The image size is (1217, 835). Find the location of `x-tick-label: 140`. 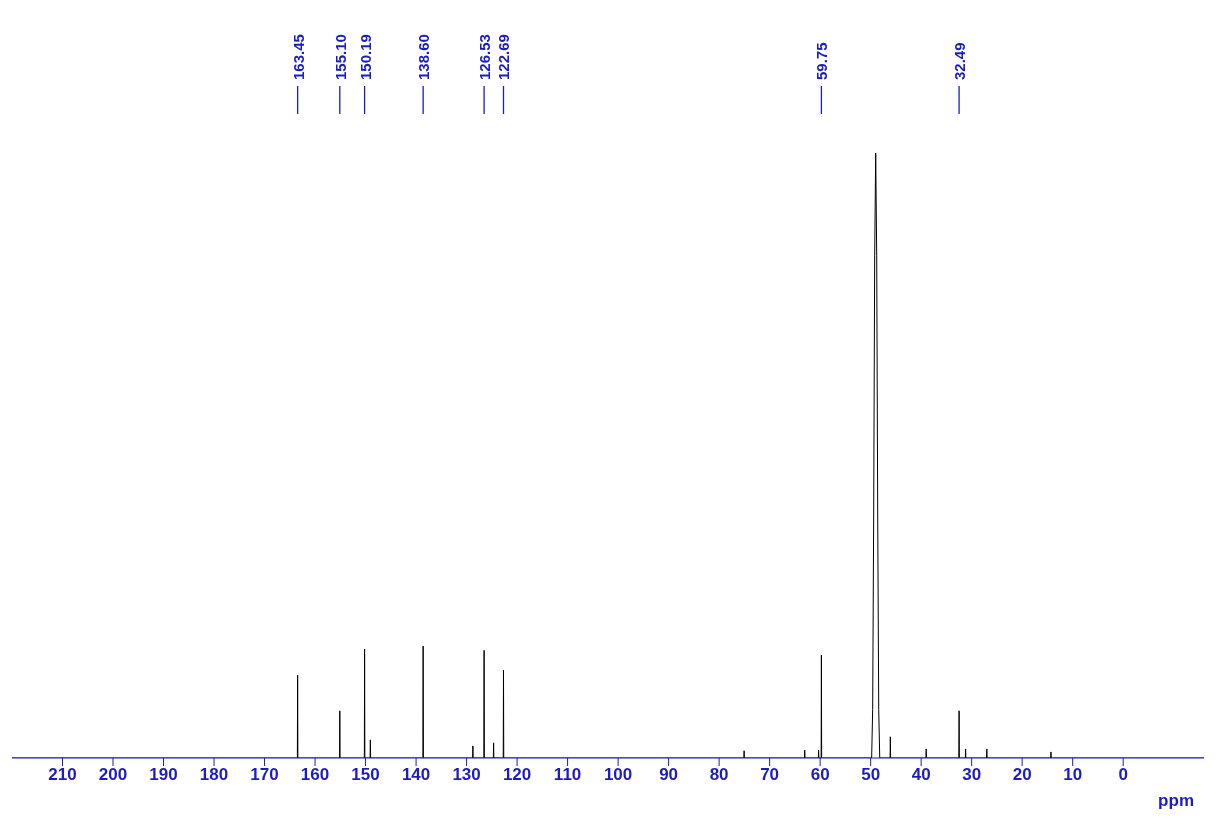

x-tick-label: 140 is located at coordinates (416, 775).